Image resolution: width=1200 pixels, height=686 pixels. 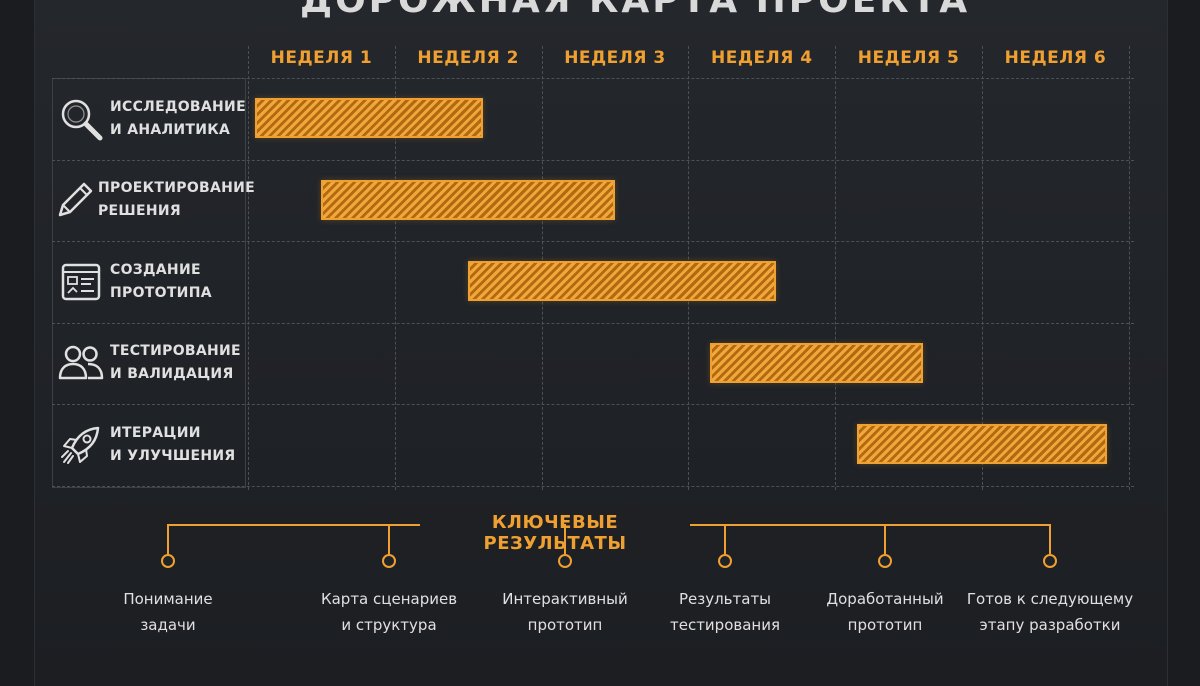 I want to click on page-title: ДОРОЖНАЯ КАРТА ПРОЕКТА, so click(x=635, y=10).